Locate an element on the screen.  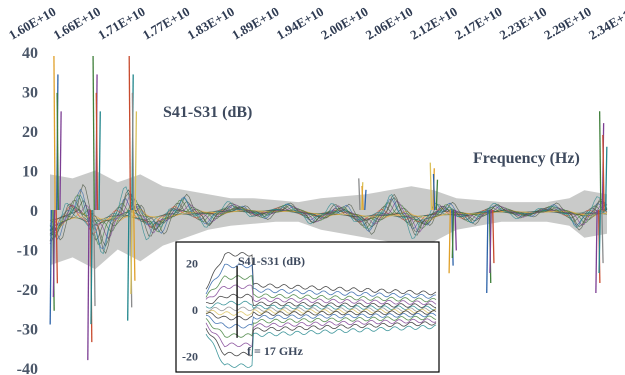
inset-frame is located at coordinates (307, 307).